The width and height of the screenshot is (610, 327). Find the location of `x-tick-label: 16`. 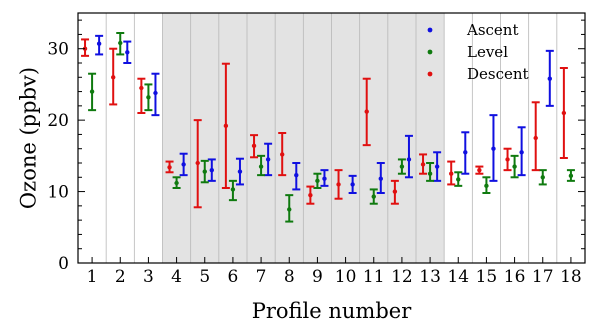

x-tick-label: 16 is located at coordinates (515, 277).